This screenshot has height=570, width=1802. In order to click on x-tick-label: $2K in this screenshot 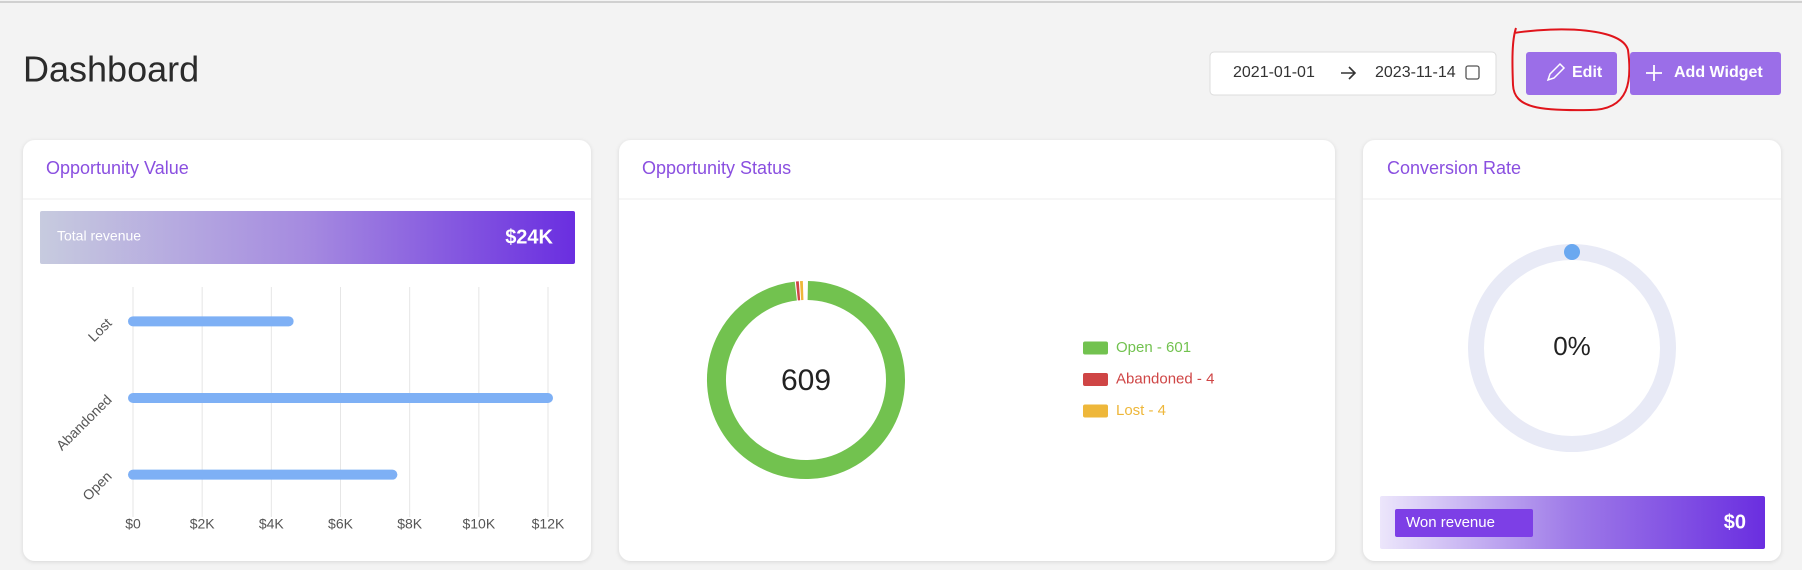, I will do `click(203, 524)`.